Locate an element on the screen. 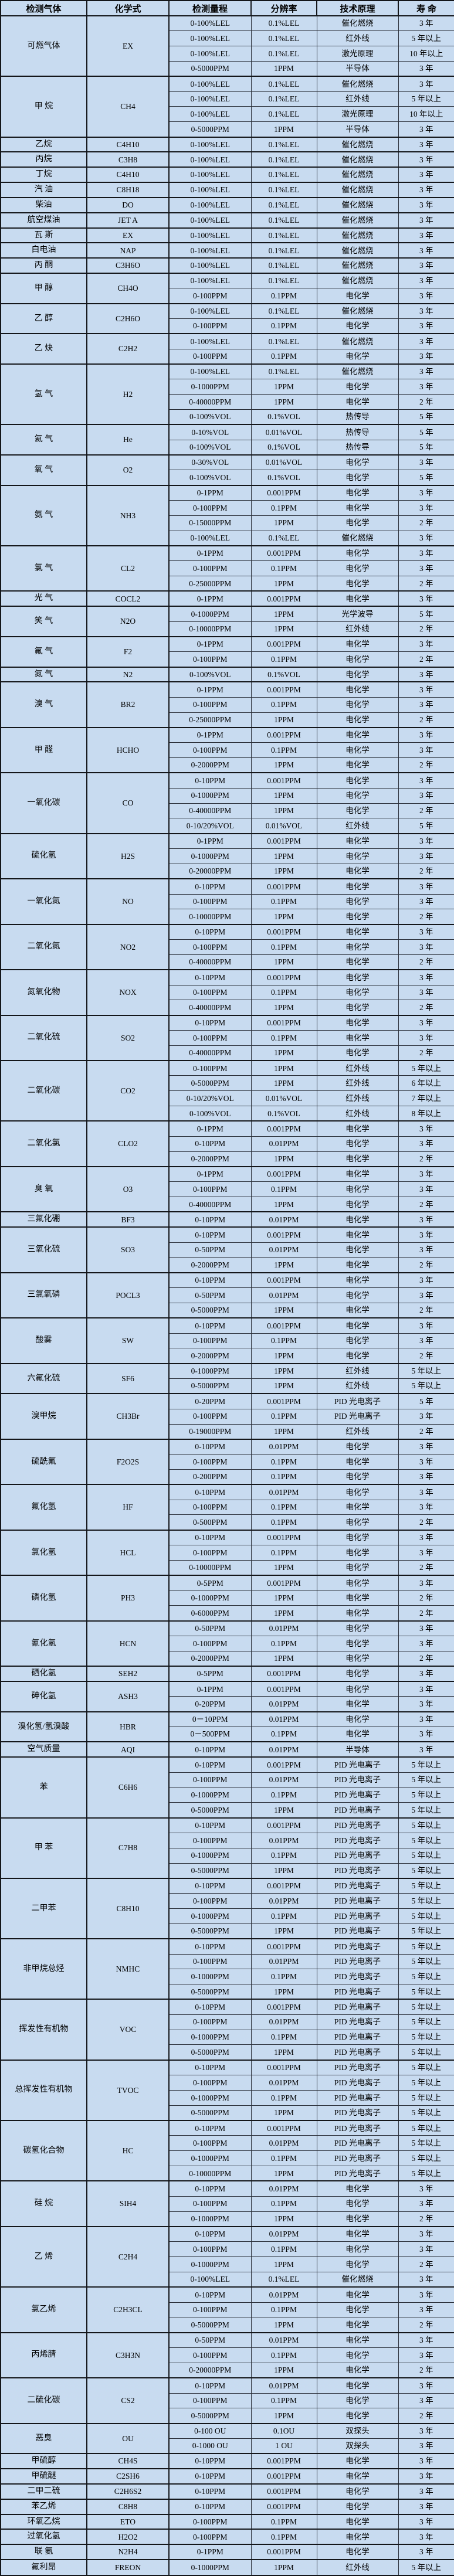 This screenshot has width=454, height=2576. principle-cell: 双探头 is located at coordinates (357, 2446).